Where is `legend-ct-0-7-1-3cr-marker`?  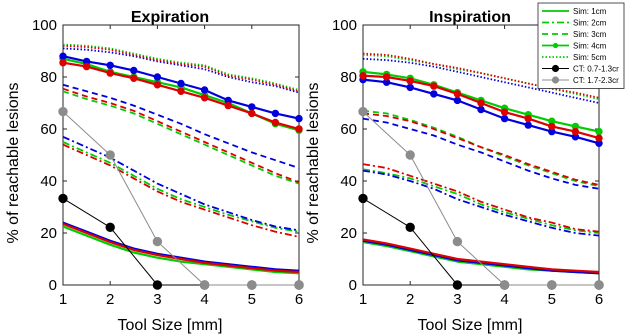 legend-ct-0-7-1-3cr-marker is located at coordinates (555, 68).